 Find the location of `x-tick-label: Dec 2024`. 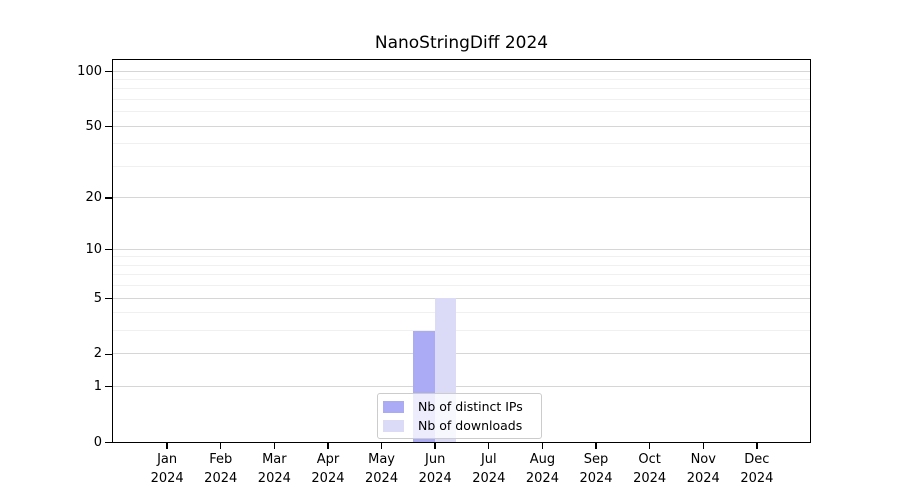

x-tick-label: Dec 2024 is located at coordinates (757, 469).